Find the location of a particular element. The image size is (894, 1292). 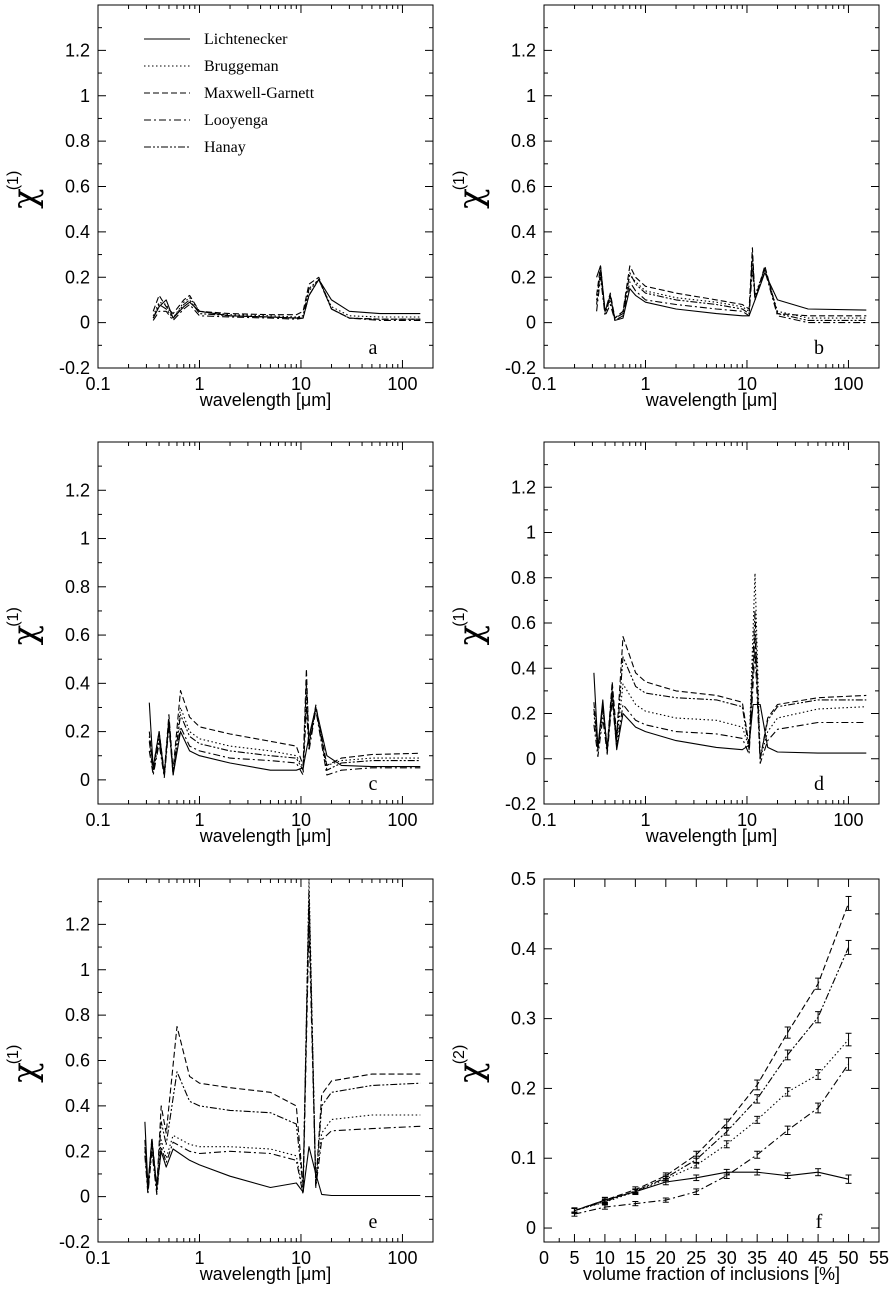

panel-letter: f is located at coordinates (819, 1222).